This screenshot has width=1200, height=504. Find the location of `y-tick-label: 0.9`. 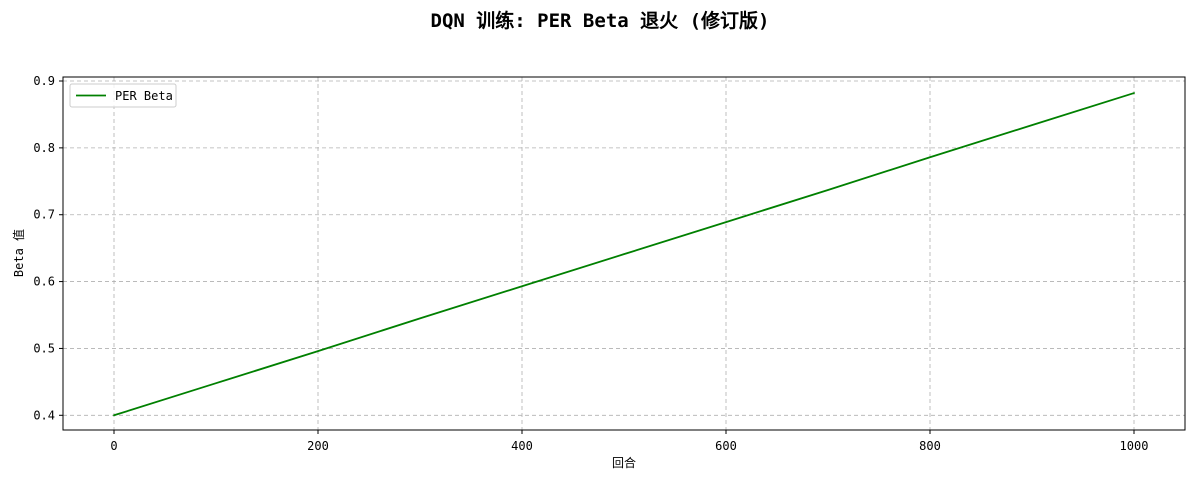

y-tick-label: 0.9 is located at coordinates (44, 81).